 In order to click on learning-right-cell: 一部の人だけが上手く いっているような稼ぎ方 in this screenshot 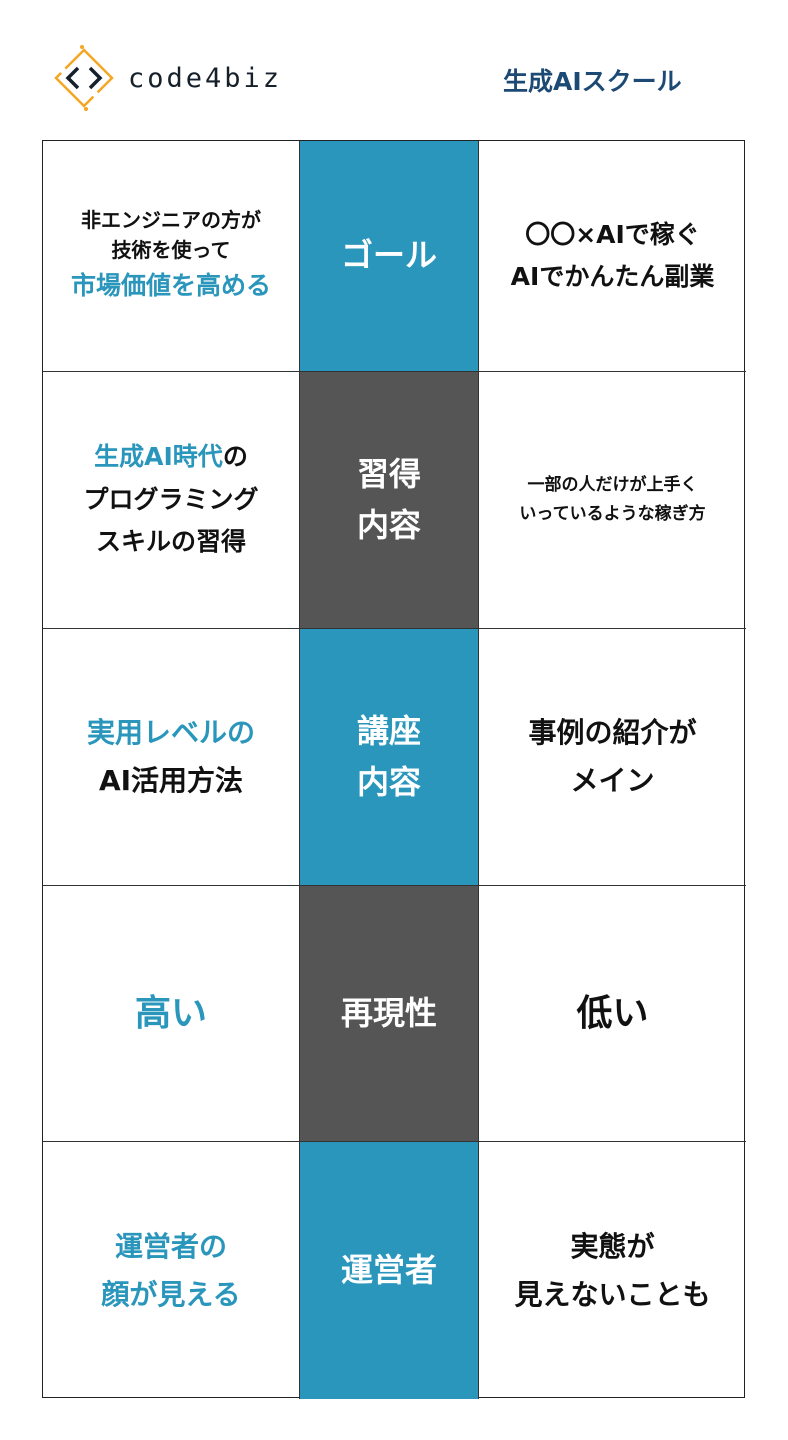, I will do `click(612, 500)`.